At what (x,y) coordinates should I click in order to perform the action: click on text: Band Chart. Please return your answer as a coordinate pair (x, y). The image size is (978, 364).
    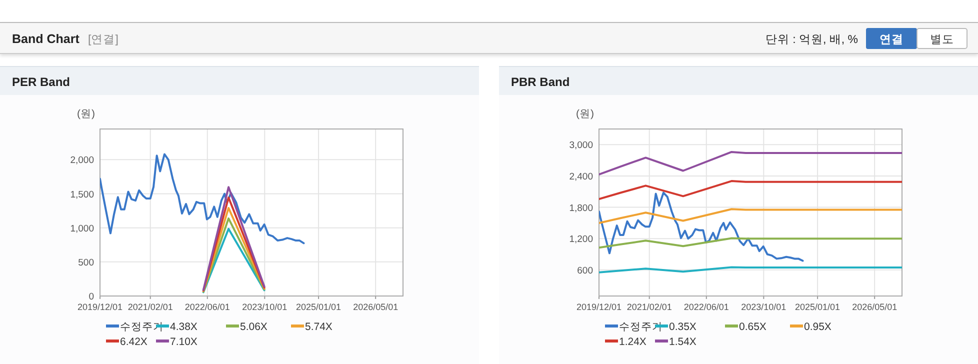
    Looking at the image, I should click on (46, 39).